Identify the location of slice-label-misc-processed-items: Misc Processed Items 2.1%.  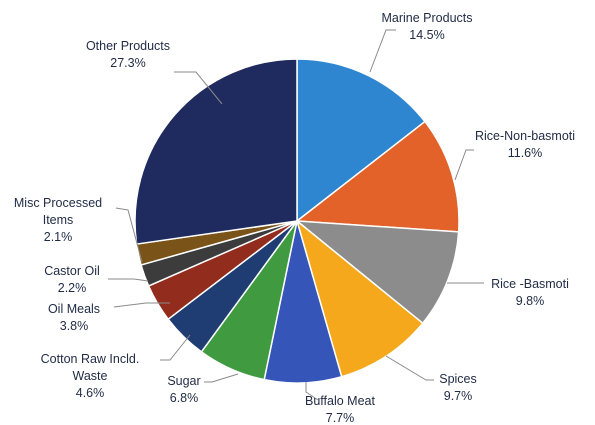
(58, 220).